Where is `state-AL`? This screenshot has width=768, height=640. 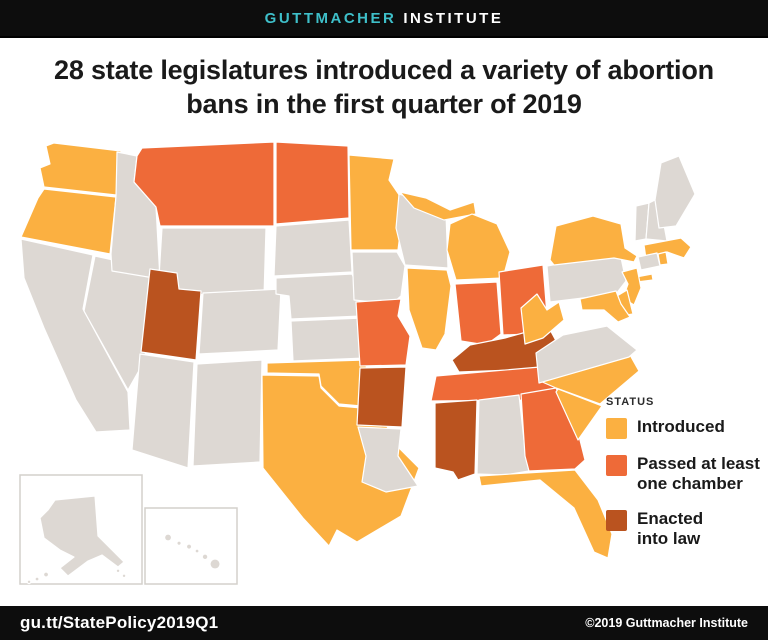
state-AL is located at coordinates (503, 435).